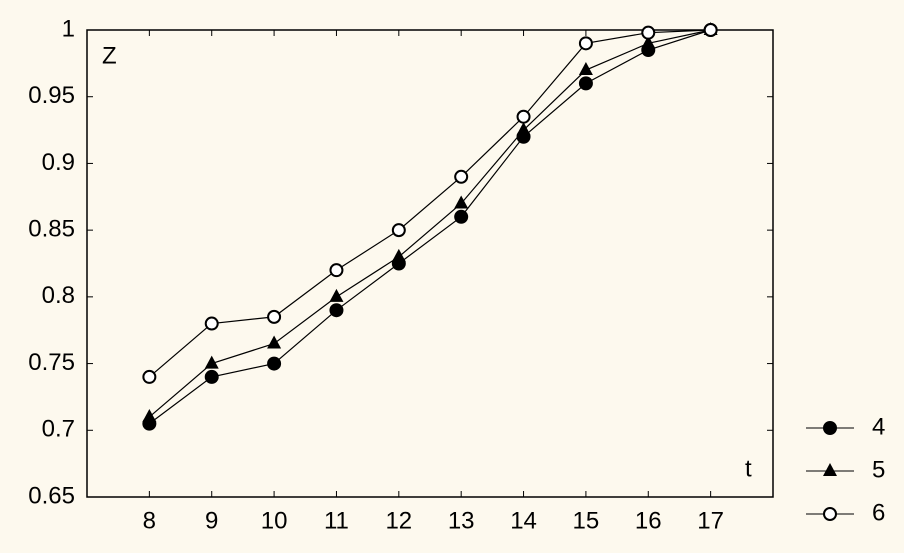 This screenshot has height=553, width=904. I want to click on y-tick-label: 0.65, so click(51, 495).